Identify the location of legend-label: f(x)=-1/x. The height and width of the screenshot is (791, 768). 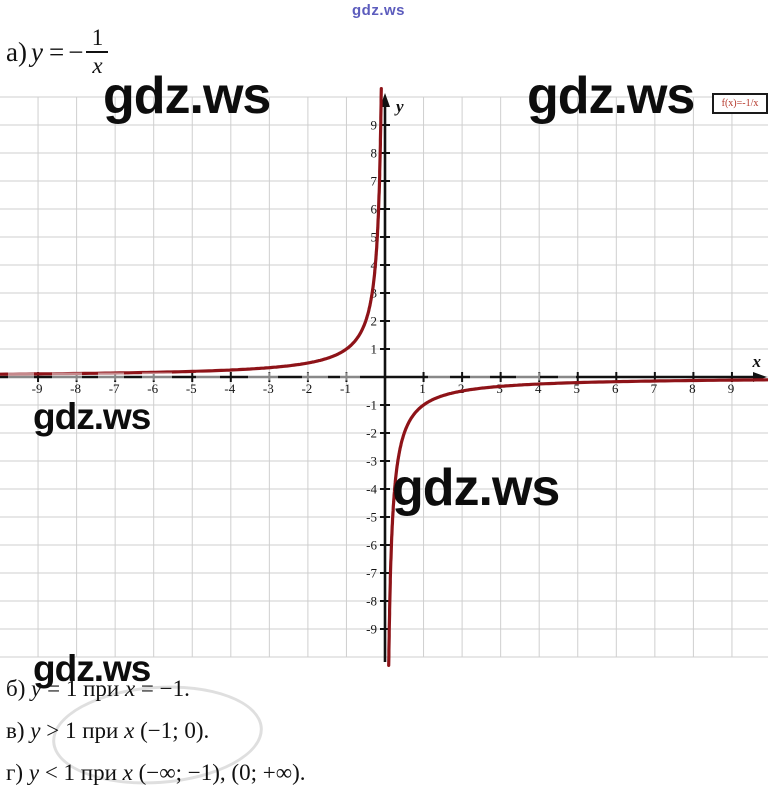
(740, 103).